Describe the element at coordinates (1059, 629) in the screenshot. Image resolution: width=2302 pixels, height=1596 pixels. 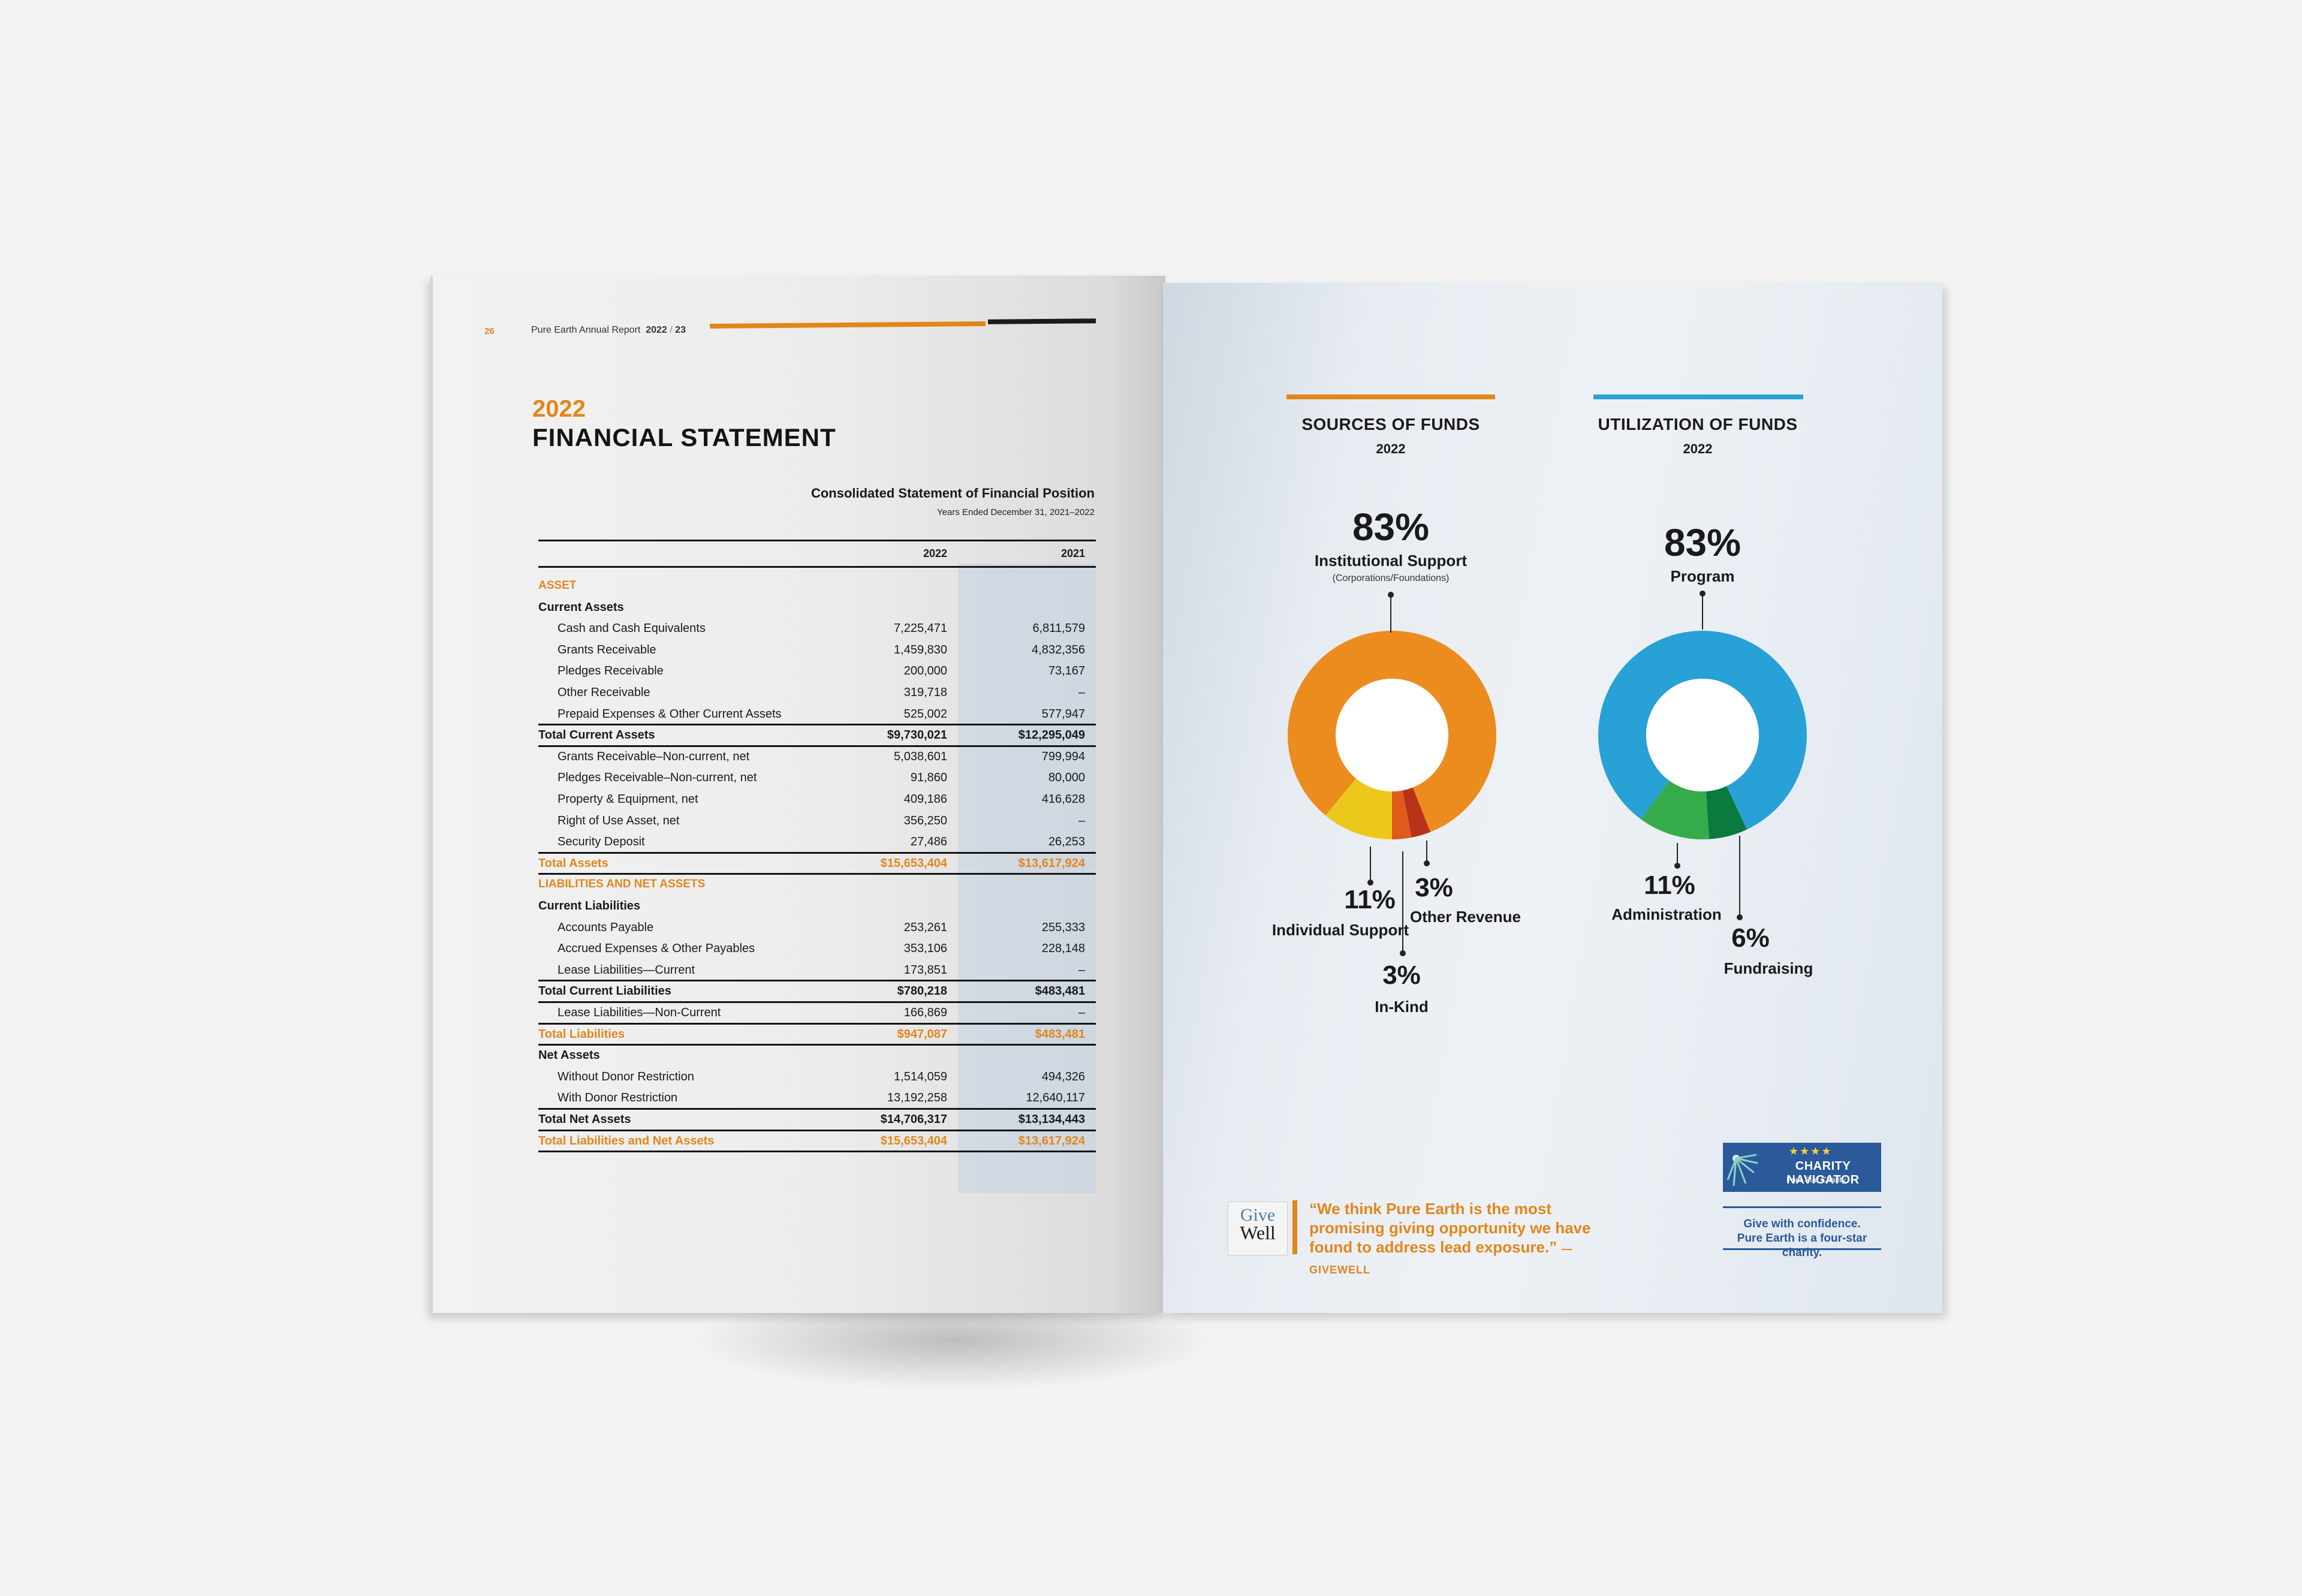
I see `value-2021: 6,811,579` at that location.